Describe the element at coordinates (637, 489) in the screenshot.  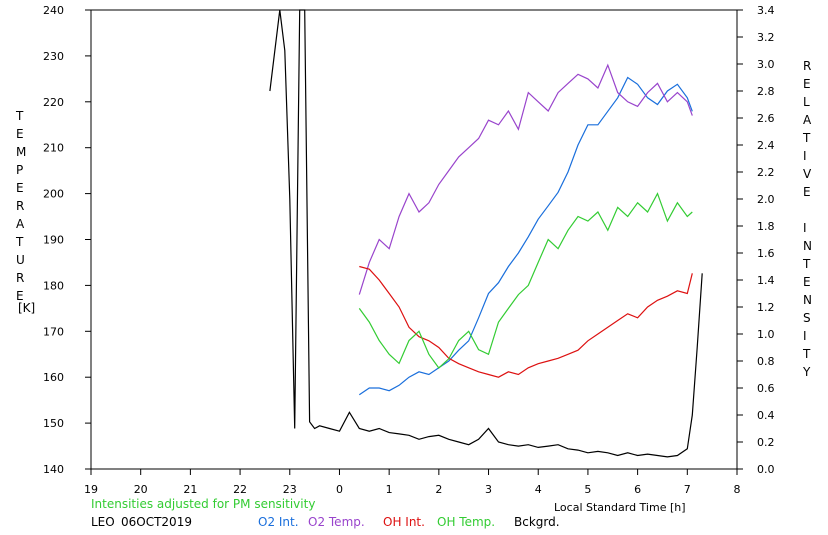
I see `x-tick-label: 6` at that location.